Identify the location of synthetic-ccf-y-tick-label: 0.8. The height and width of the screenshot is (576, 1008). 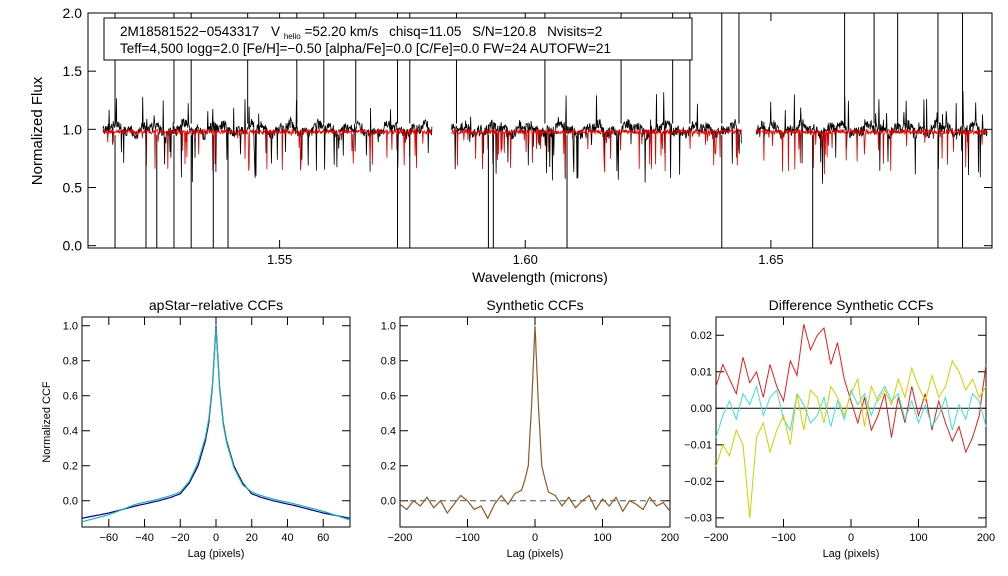
(388, 362).